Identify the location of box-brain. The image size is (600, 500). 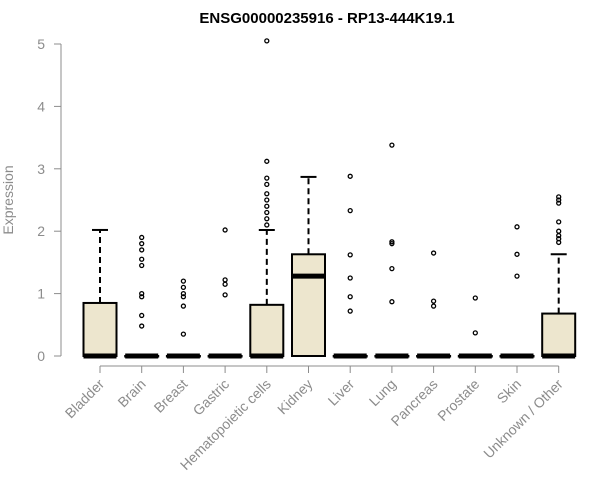
(142, 296).